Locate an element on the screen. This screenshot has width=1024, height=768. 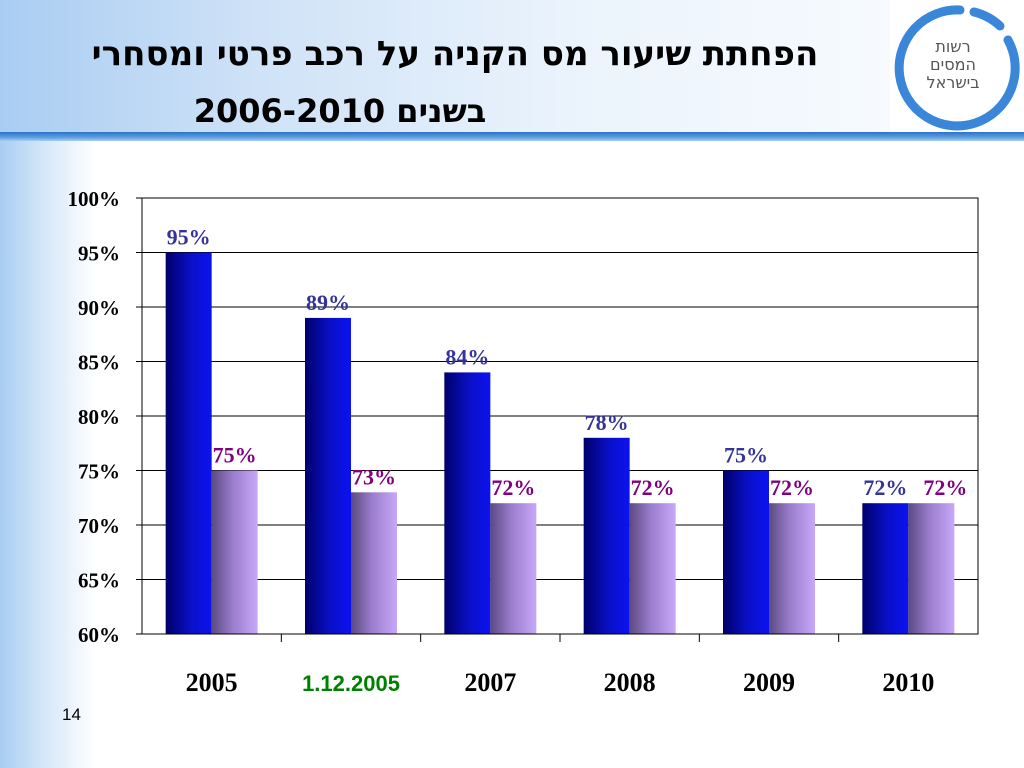
logo-text-line1: רשות is located at coordinates (953, 46).